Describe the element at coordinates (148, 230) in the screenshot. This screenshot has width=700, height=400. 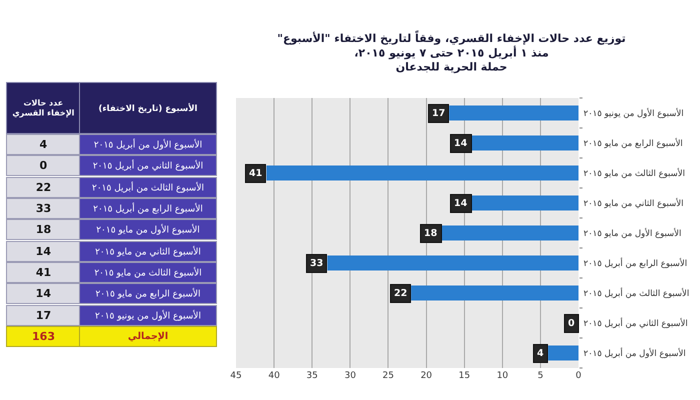
I see `category-label: الأسبوع الأول من مايو ٢٠١٥` at that location.